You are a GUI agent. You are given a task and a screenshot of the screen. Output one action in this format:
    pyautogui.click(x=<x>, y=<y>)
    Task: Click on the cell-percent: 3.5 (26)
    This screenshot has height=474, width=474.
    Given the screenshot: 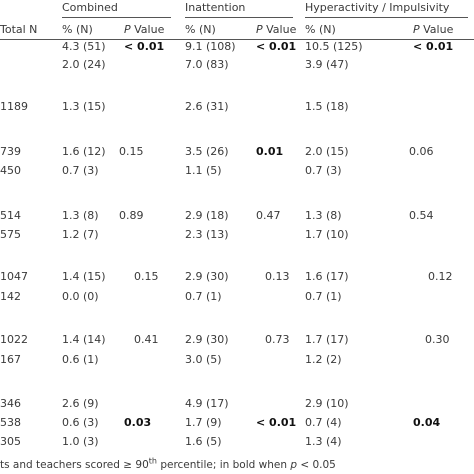 What is the action you would take?
    pyautogui.click(x=207, y=151)
    